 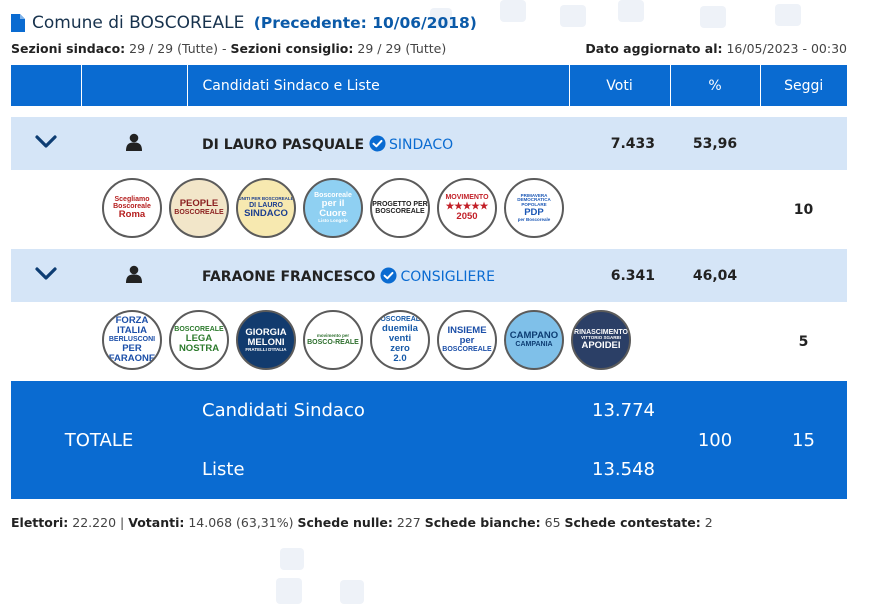 What do you see at coordinates (400, 328) in the screenshot?
I see `party-list-logo-text: duemila` at bounding box center [400, 328].